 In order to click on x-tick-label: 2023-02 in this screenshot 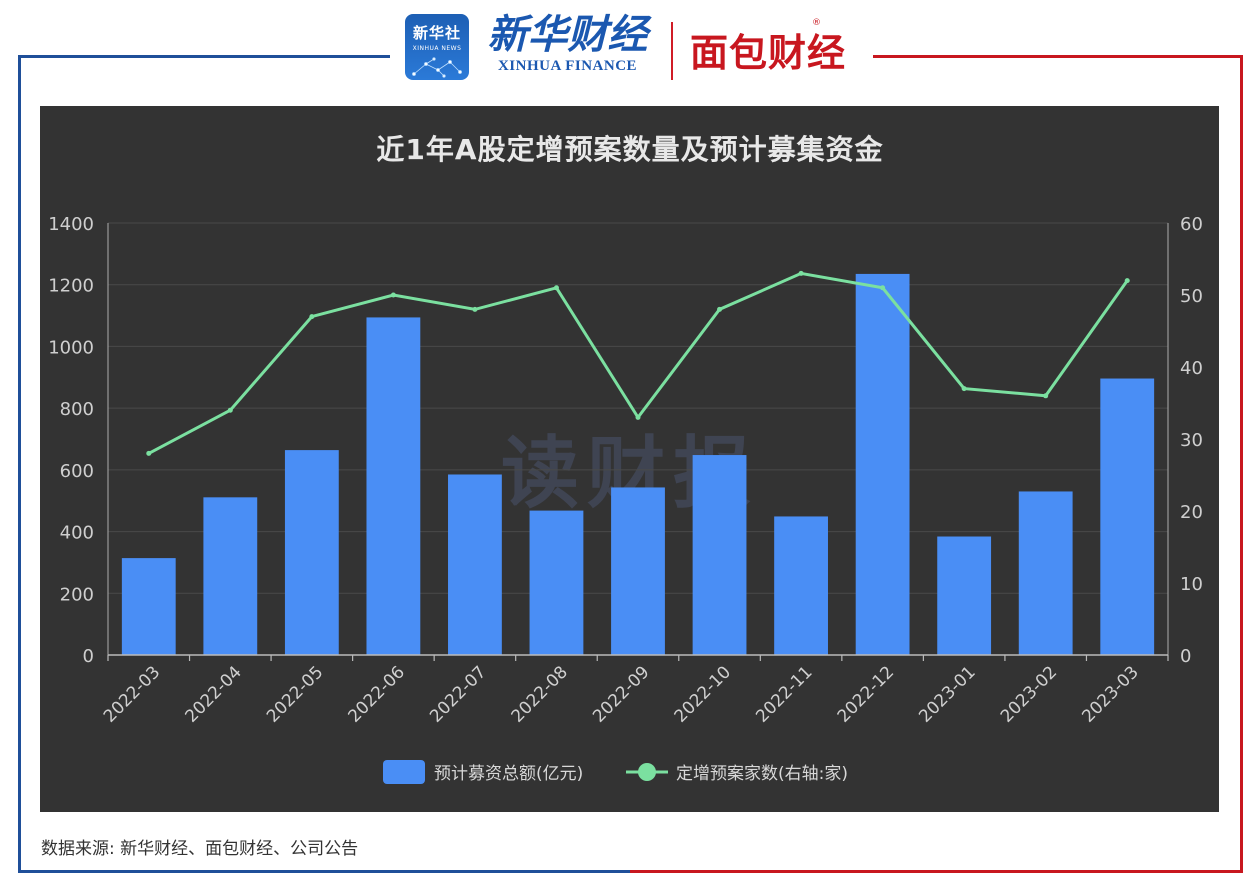, I will do `click(1029, 694)`.